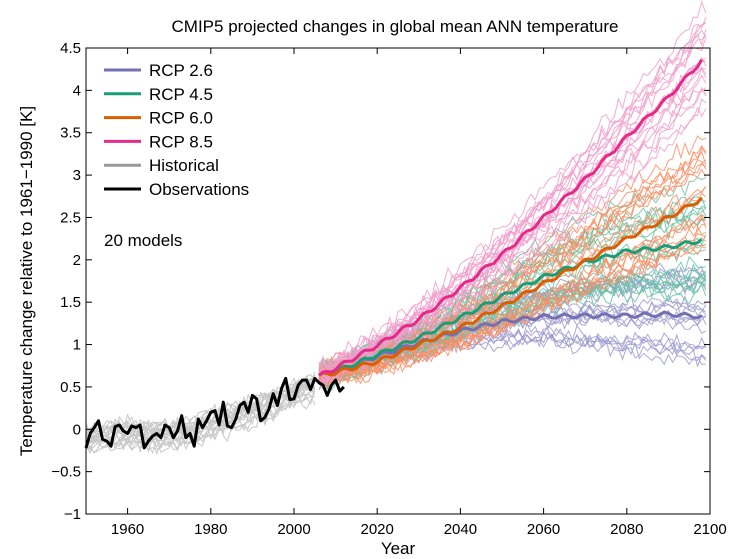 This screenshot has width=739, height=559. I want to click on y-tick-label: 2.5, so click(70, 217).